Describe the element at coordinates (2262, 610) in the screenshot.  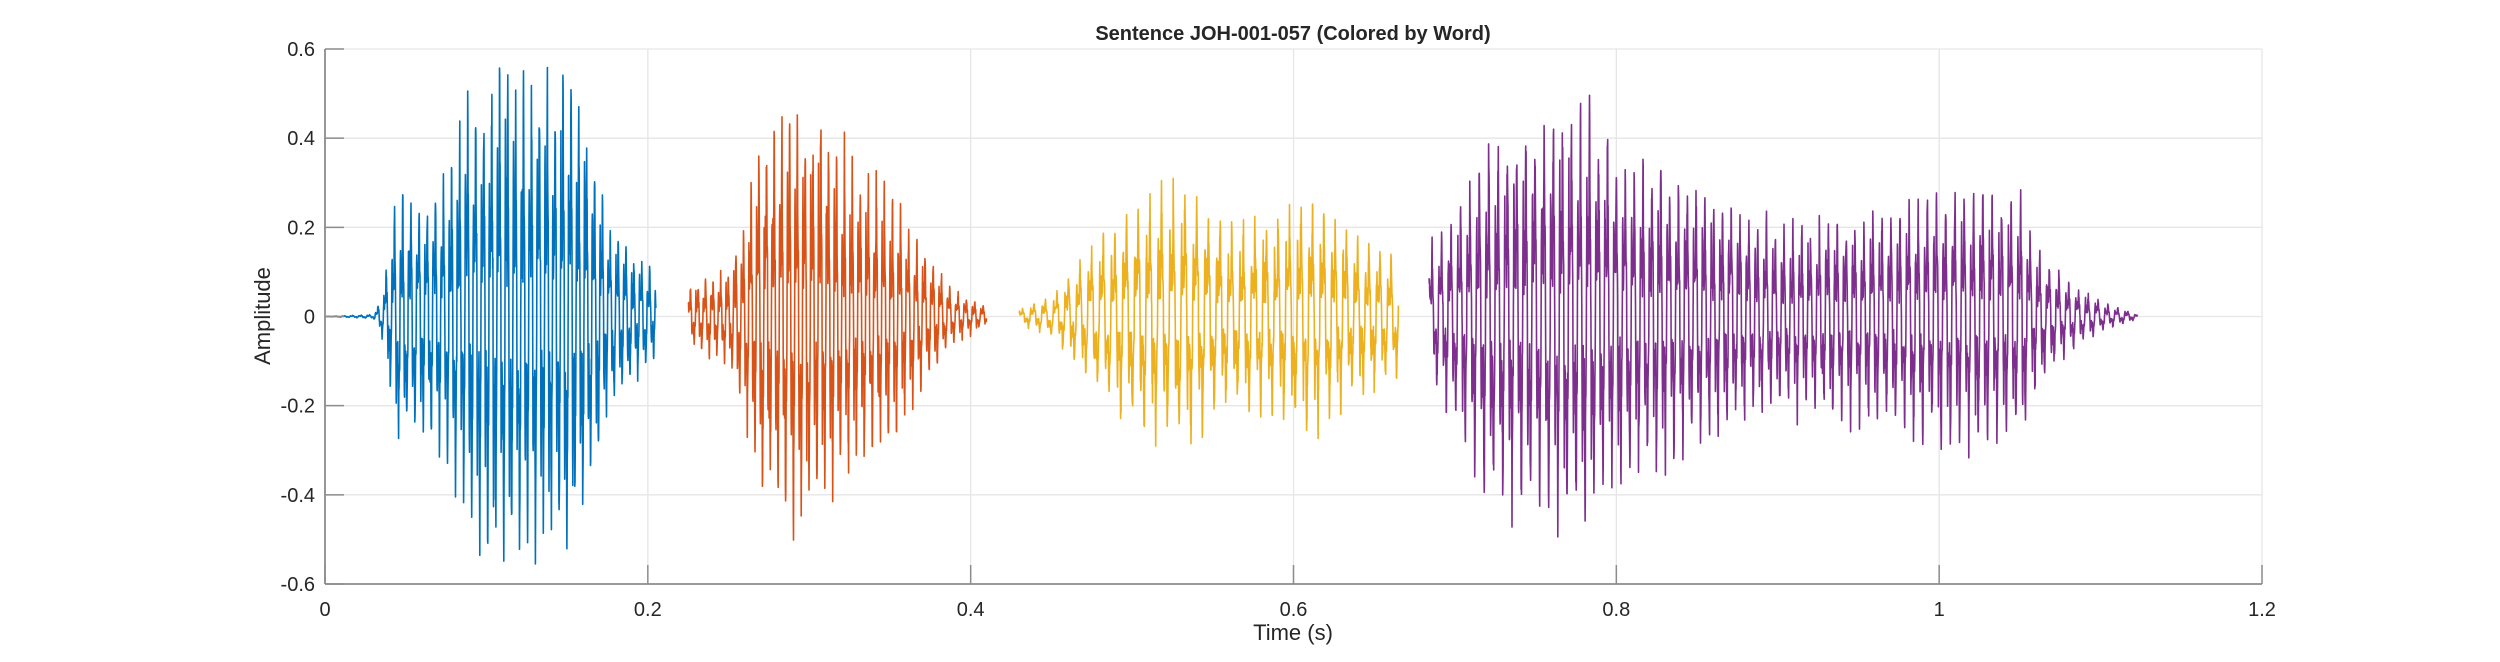
I see `x-tick-label: 1.2` at that location.